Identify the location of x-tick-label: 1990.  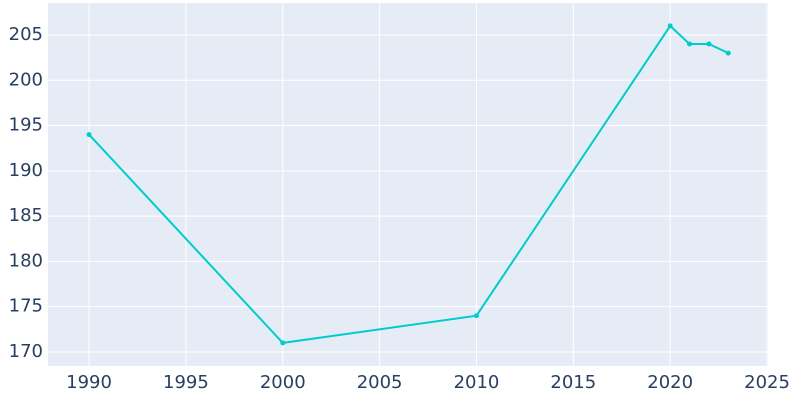
(89, 382).